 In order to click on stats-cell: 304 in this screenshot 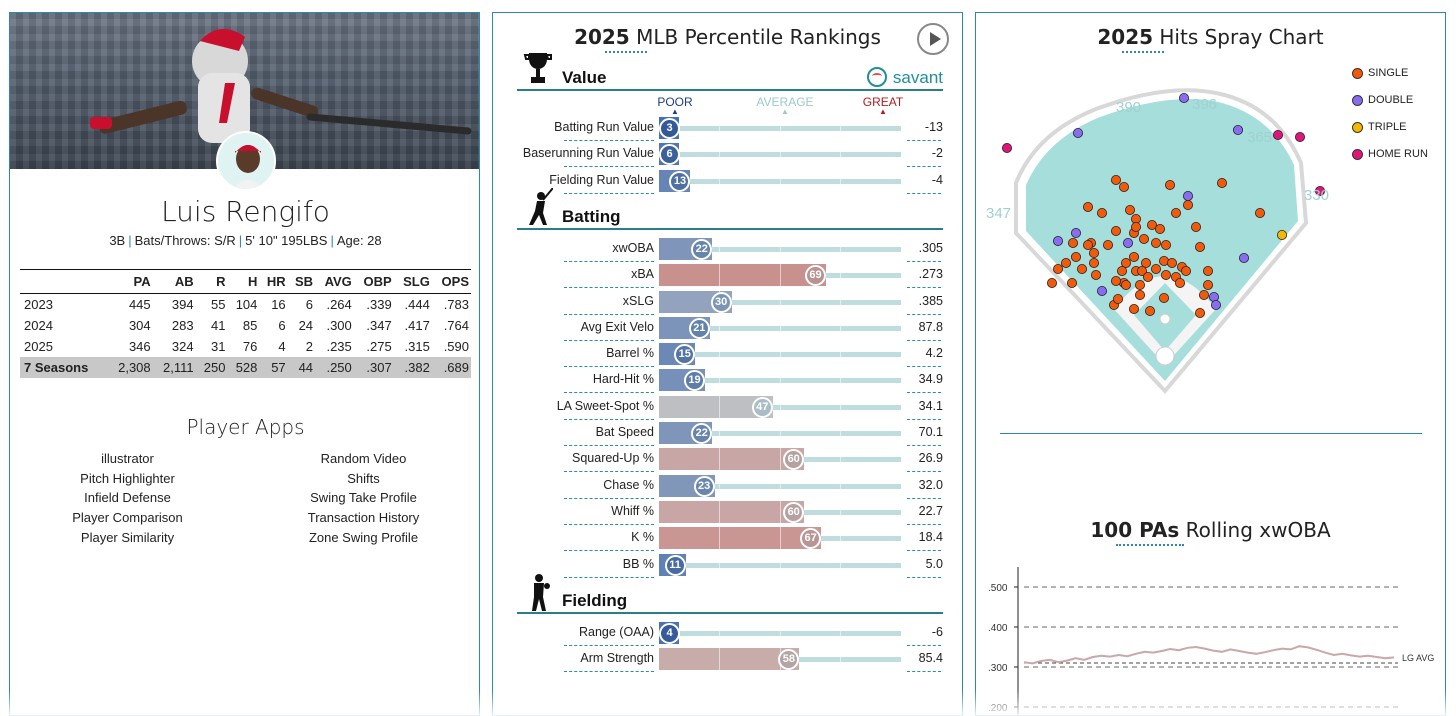, I will do `click(139, 325)`.